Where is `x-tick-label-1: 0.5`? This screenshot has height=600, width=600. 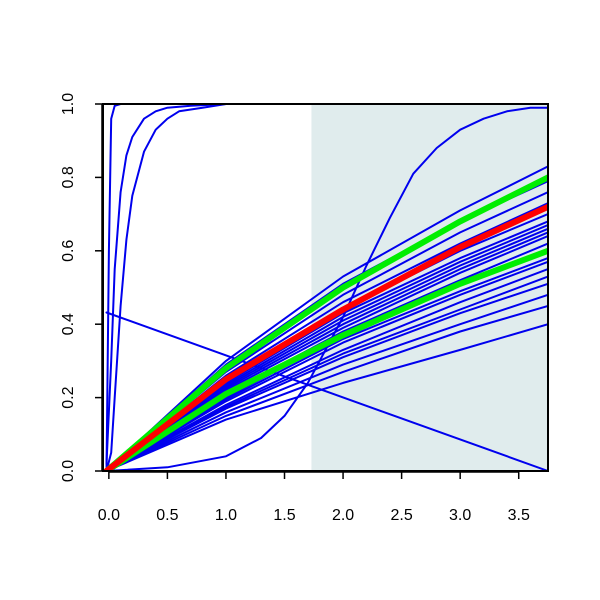 x-tick-label-1: 0.5 is located at coordinates (167, 515).